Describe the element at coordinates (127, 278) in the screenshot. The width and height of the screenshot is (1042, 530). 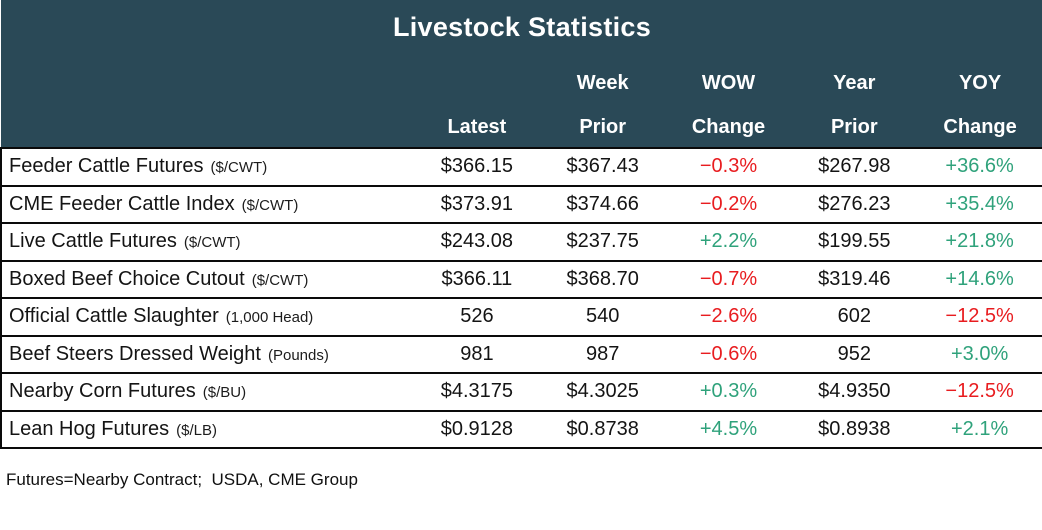
I see `metric-label: Boxed Beef Choice Cutout` at that location.